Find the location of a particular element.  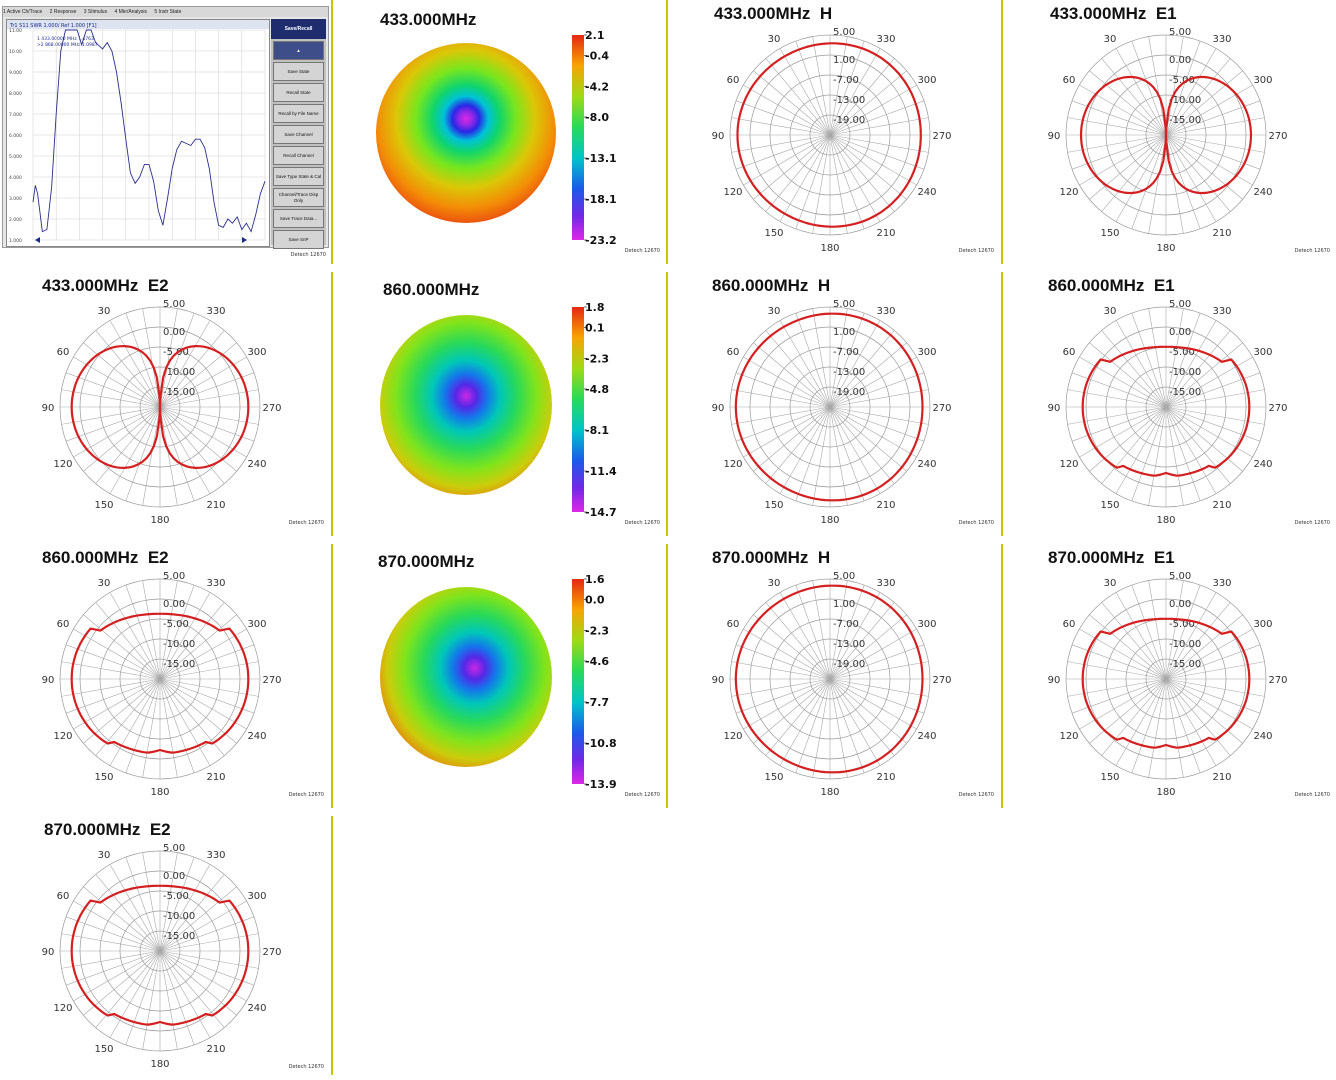

marker-readout: >2 868.00000 MHz 1.0987 is located at coordinates (67, 45).